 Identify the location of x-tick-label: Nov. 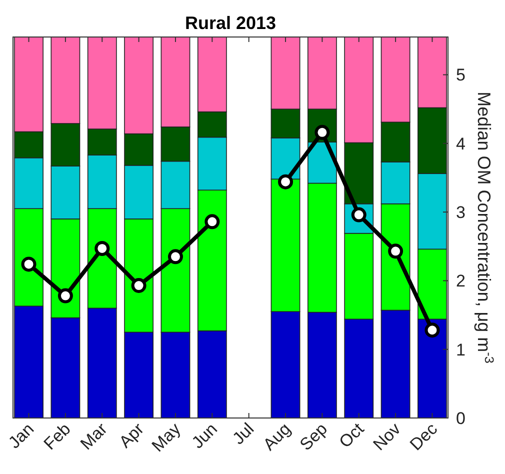
(387, 436).